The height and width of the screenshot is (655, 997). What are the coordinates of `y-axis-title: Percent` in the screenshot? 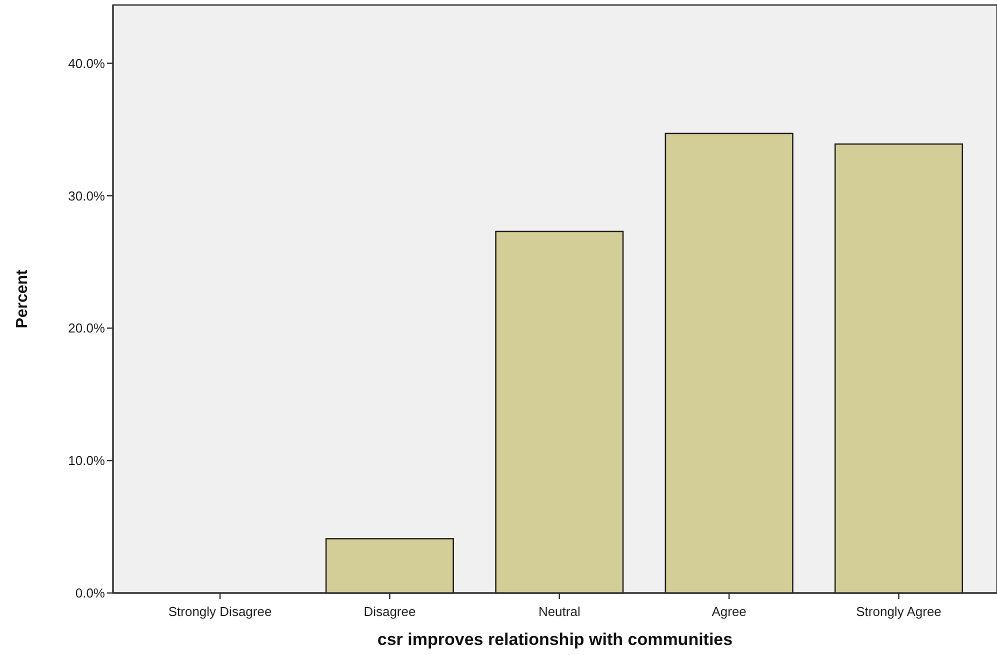 It's located at (22, 298).